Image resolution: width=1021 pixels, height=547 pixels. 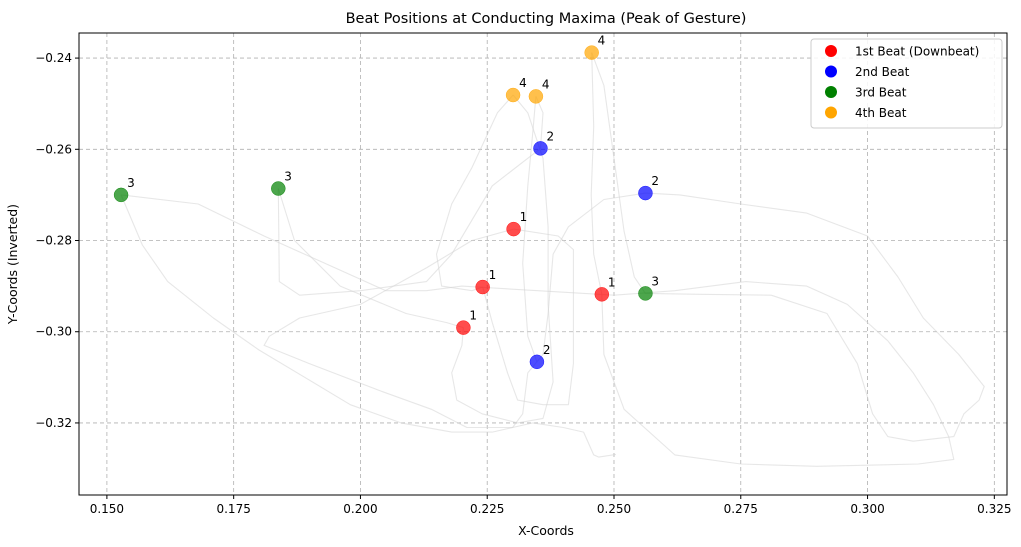 What do you see at coordinates (360, 509) in the screenshot?
I see `x-tick-label: 0.200` at bounding box center [360, 509].